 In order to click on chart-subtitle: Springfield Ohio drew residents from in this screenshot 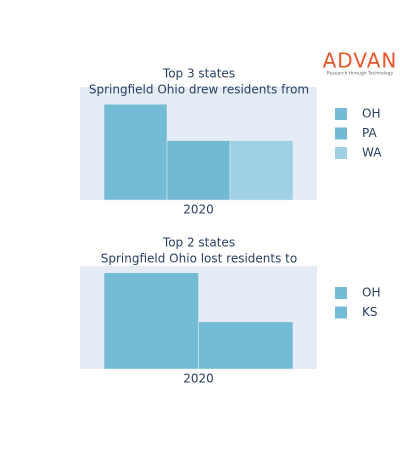, I will do `click(199, 90)`.